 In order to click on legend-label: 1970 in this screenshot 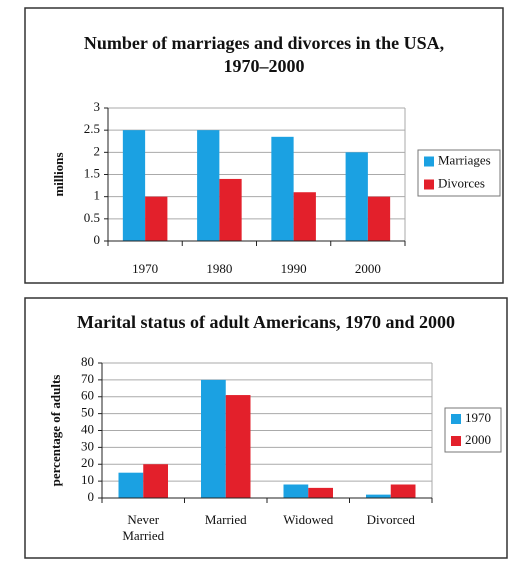, I will do `click(478, 417)`.